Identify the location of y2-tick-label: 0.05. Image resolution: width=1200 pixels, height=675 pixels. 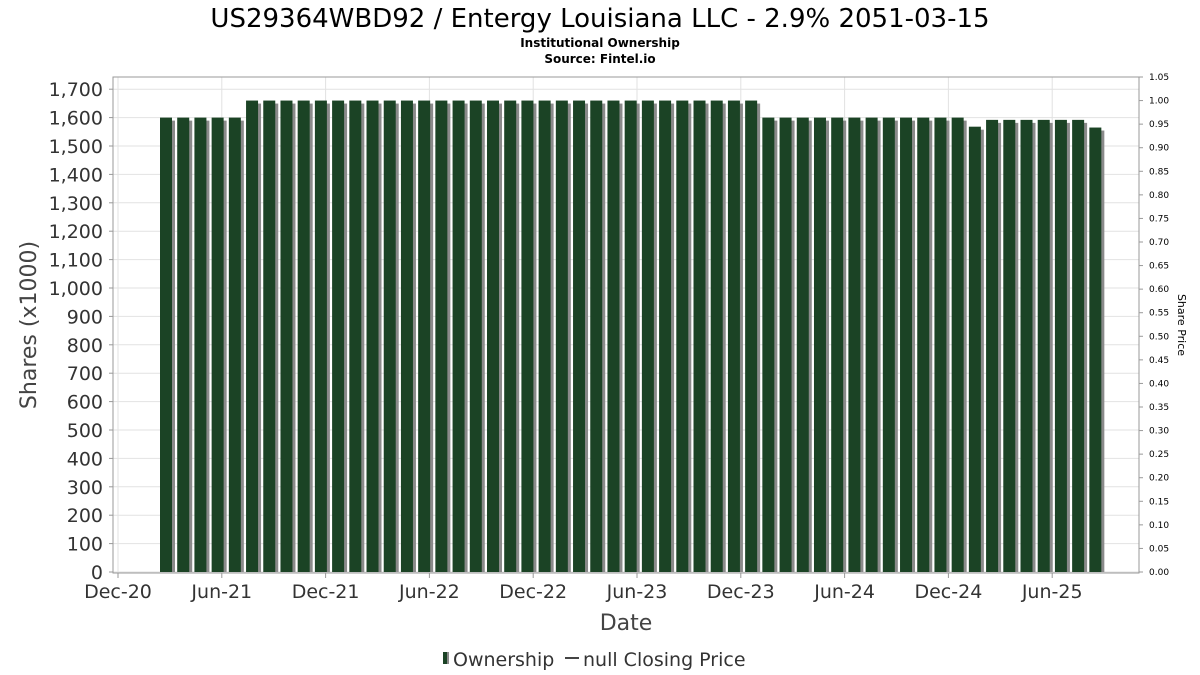
(1159, 549).